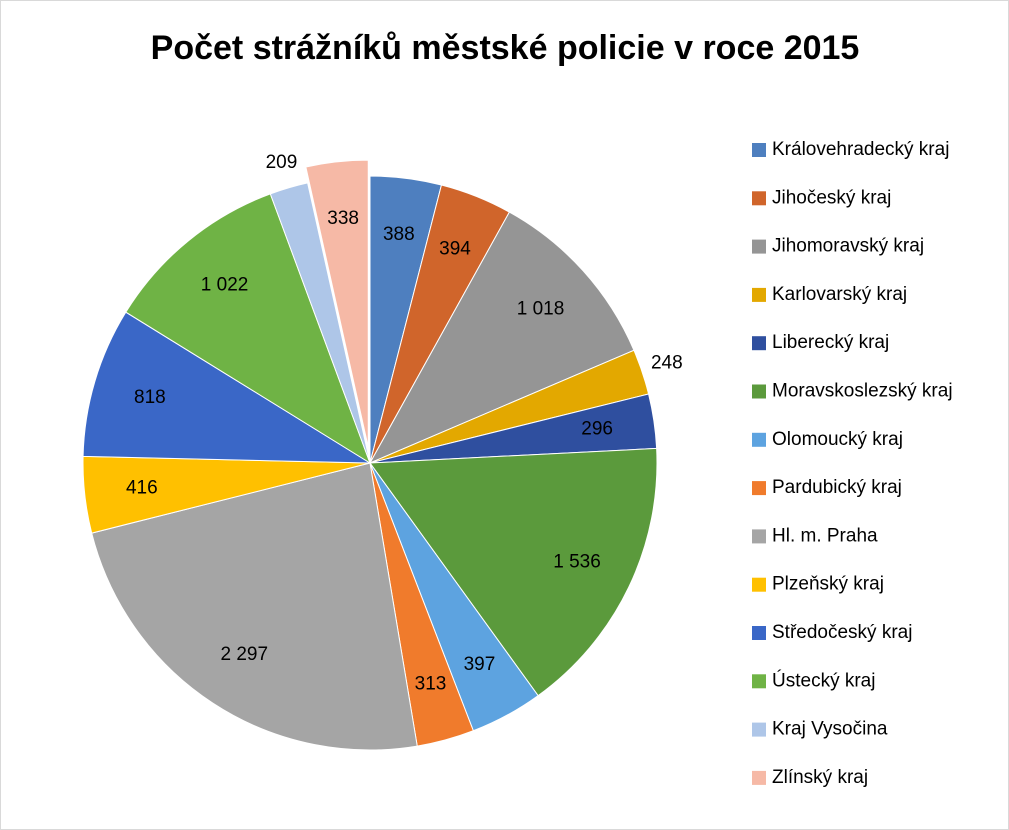  What do you see at coordinates (150, 397) in the screenshot?
I see `data-label: 818` at bounding box center [150, 397].